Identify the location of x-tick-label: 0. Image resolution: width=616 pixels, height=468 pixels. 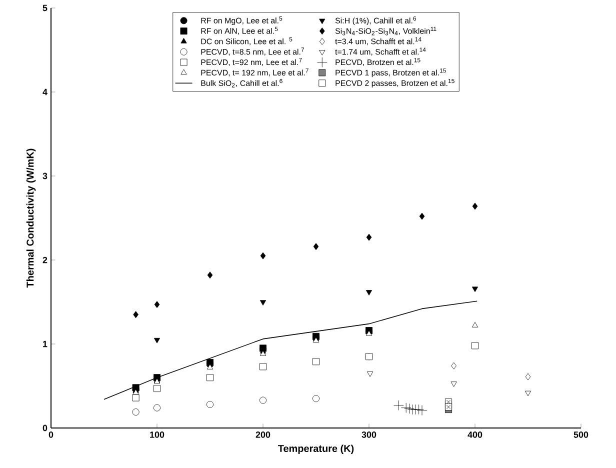
(51, 435).